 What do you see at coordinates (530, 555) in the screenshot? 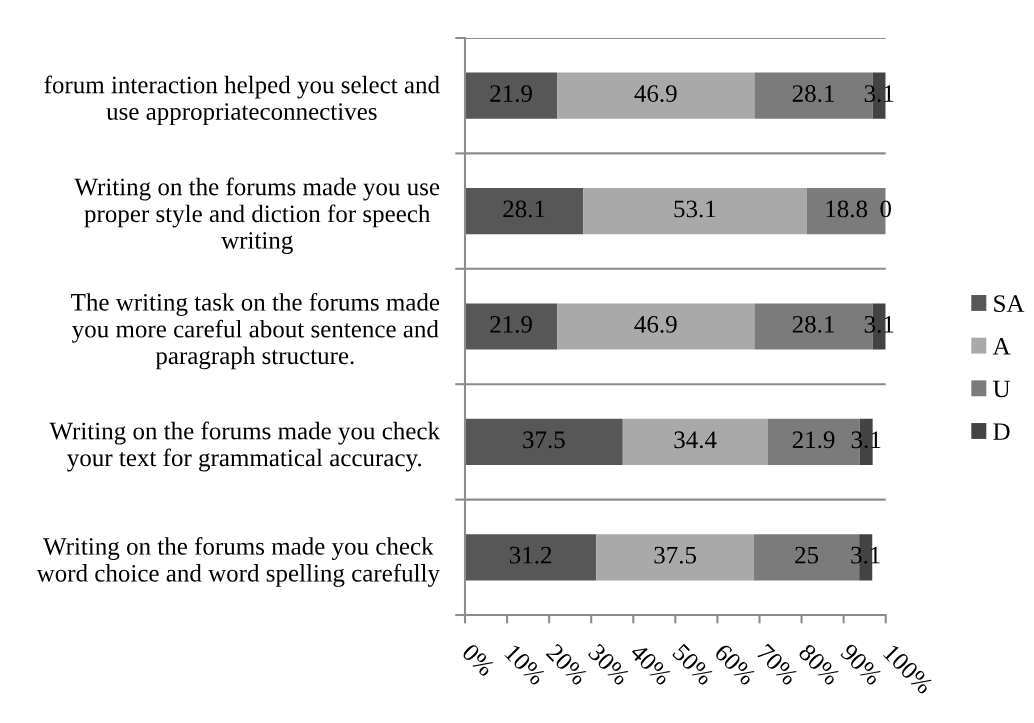
I see `data-label: 31.2` at bounding box center [530, 555].